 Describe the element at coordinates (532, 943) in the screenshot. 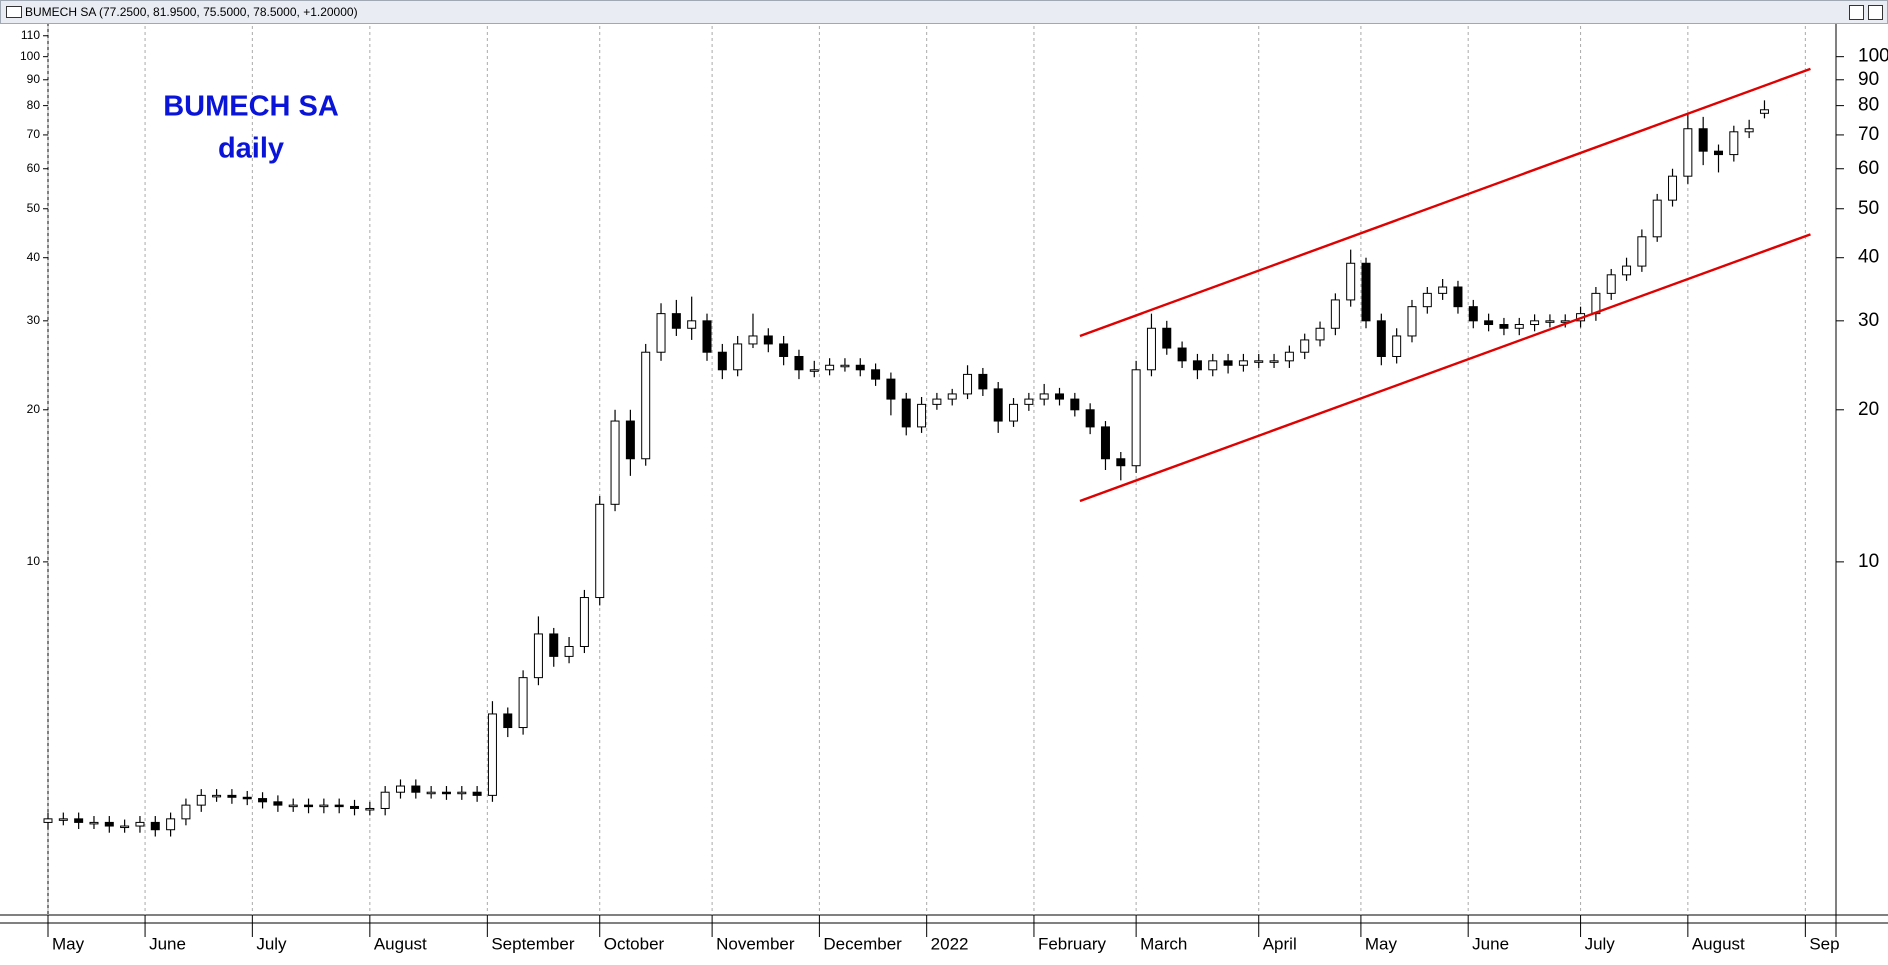

I see `x-tick-label: September` at that location.